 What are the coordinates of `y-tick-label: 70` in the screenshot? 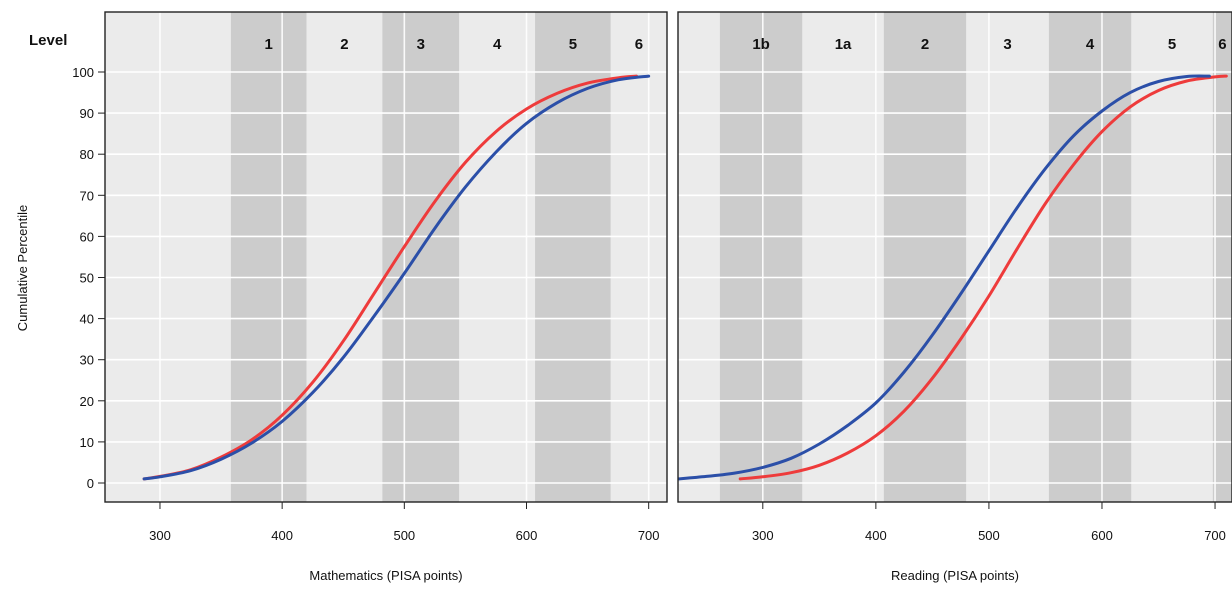 It's located at (87, 195).